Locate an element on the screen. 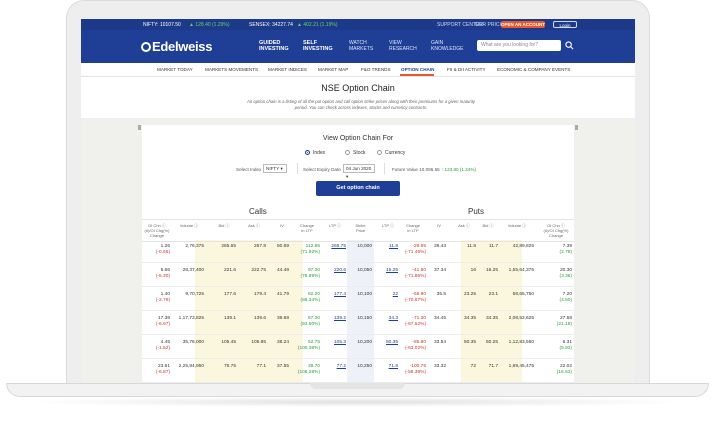 The image size is (715, 430). cell-p-bid: 23.1 is located at coordinates (493, 294).